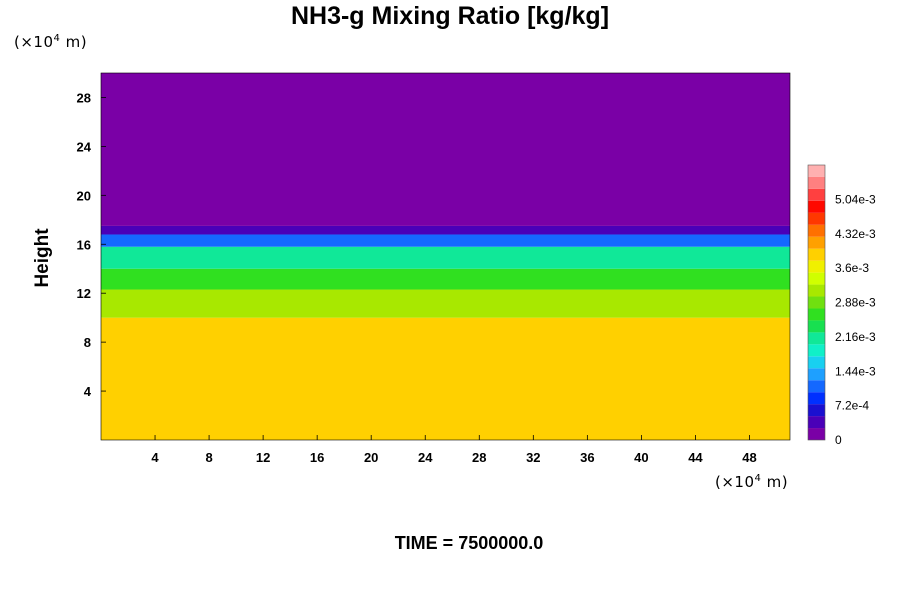 The image size is (900, 600). I want to click on colorbar-tick-label: 0, so click(838, 440).